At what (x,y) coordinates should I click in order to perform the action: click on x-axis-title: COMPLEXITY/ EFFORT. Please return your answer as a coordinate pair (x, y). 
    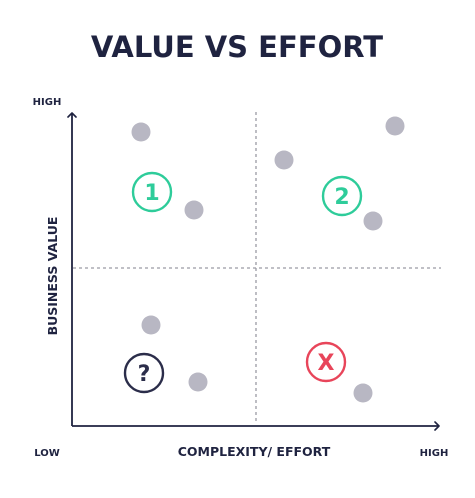
    Looking at the image, I should click on (254, 451).